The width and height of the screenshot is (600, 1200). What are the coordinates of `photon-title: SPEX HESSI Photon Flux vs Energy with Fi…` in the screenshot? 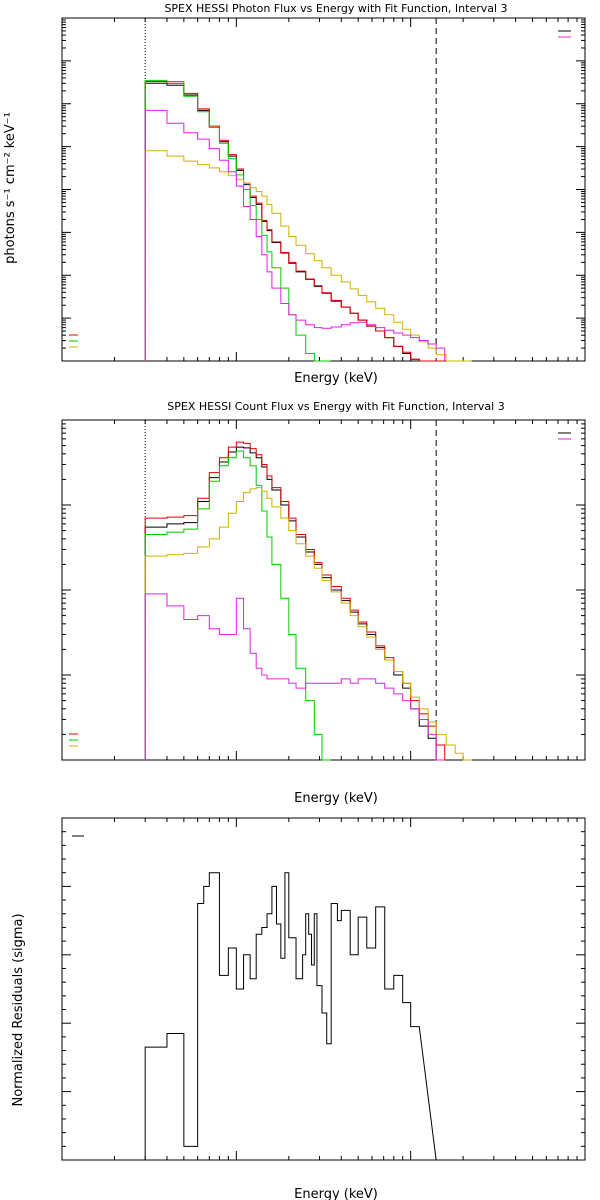 It's located at (335, 8).